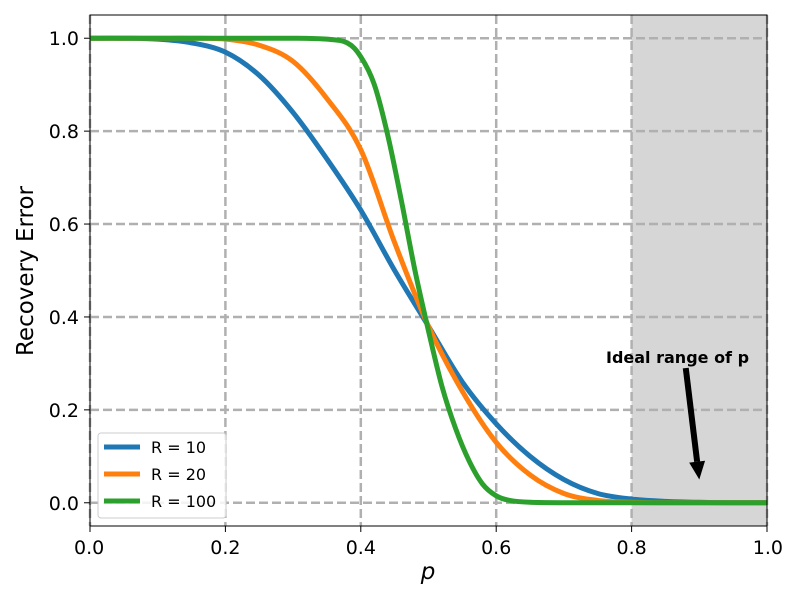 The image size is (800, 600). I want to click on legend: R = 10 R = 20 R = 100, so click(162, 475).